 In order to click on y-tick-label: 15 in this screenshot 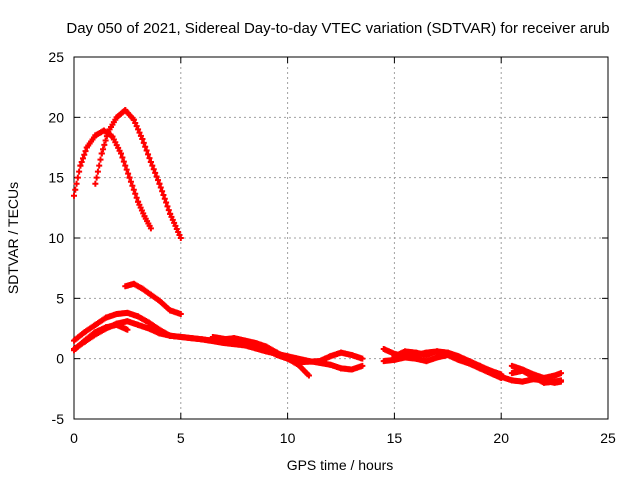, I will do `click(56, 178)`.